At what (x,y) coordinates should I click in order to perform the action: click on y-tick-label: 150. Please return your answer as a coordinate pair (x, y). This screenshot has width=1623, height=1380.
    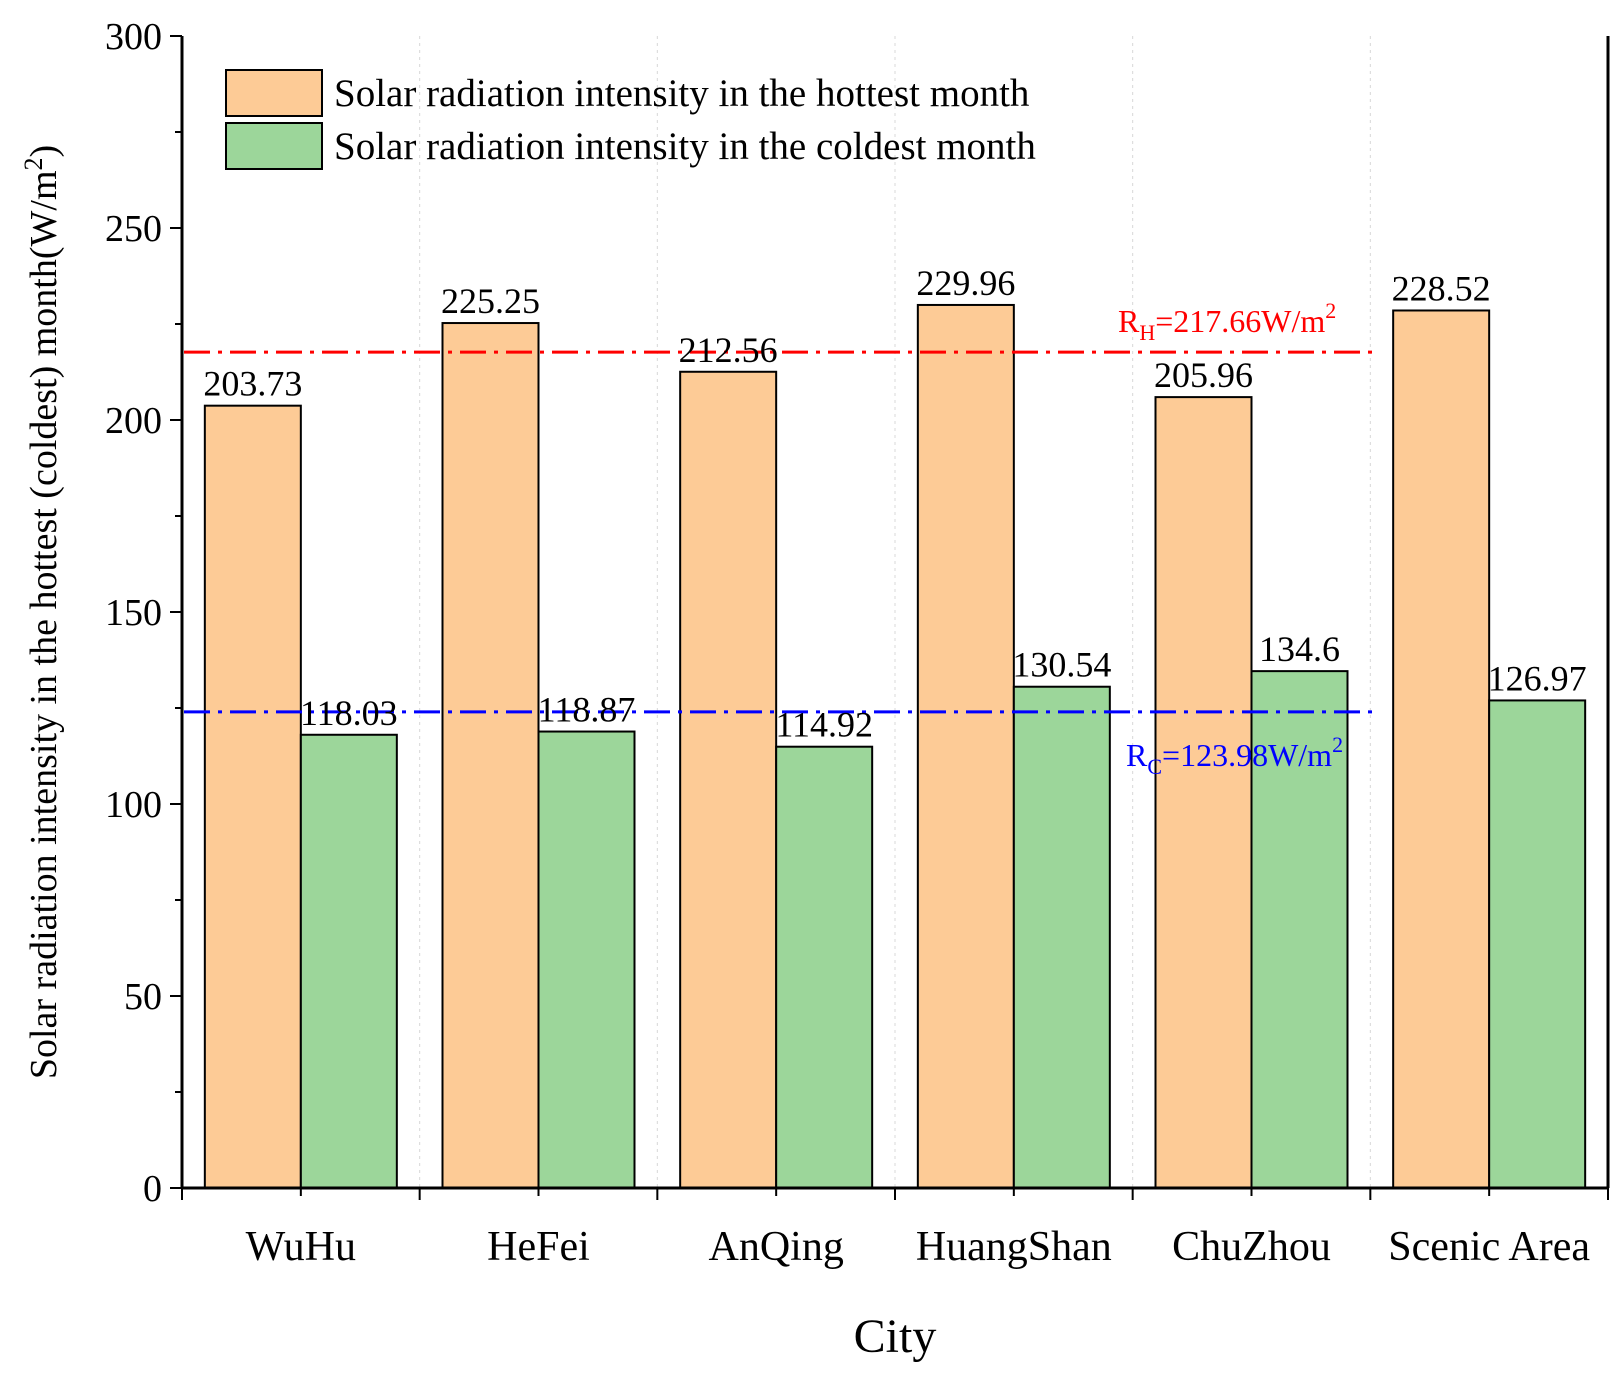
    Looking at the image, I should click on (133, 613).